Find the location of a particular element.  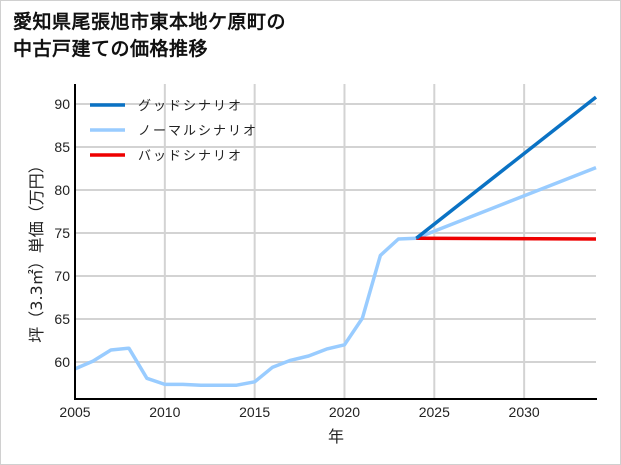

legend-label: ノーマルシナリオ is located at coordinates (198, 131).